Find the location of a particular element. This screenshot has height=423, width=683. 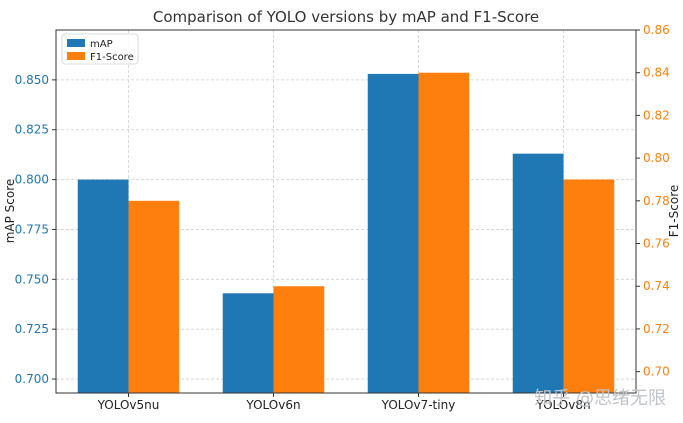

right-tick-label: 0.72 is located at coordinates (656, 329).